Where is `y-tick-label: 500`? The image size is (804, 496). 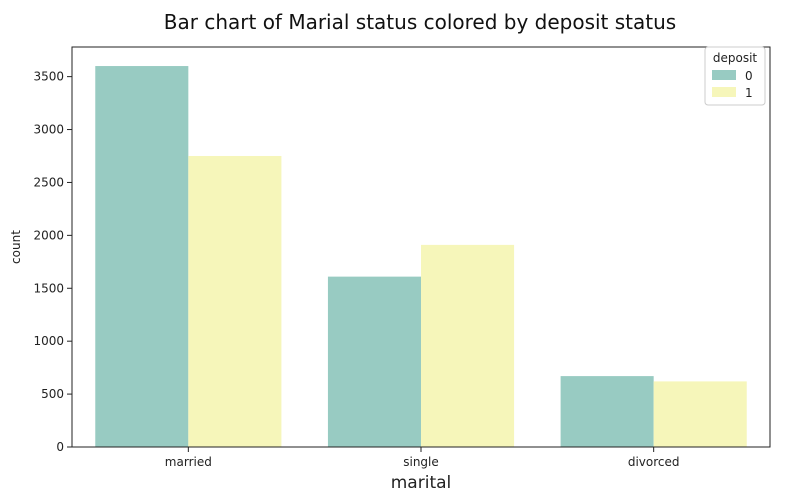 y-tick-label: 500 is located at coordinates (52, 394).